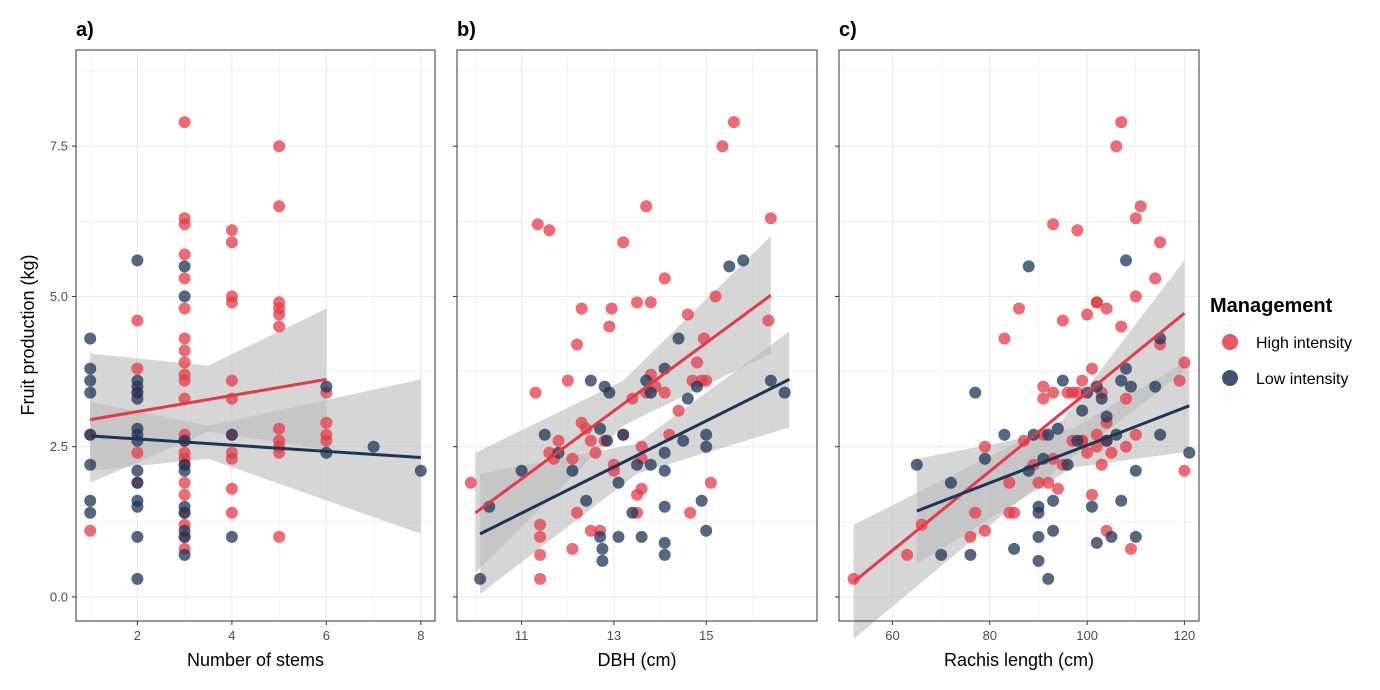  I want to click on legend-key-low-intensity, so click(1230, 378).